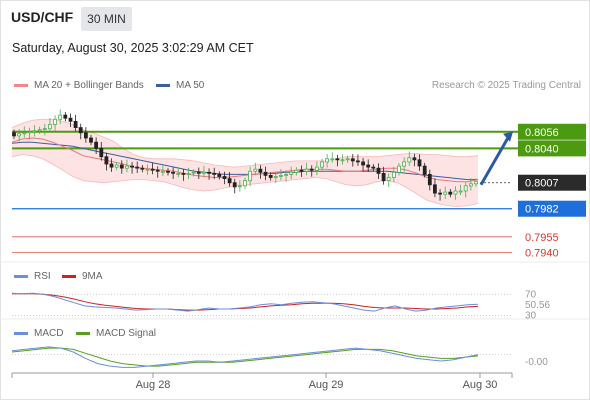 The width and height of the screenshot is (590, 400). I want to click on macd-signal-line, so click(245, 357).